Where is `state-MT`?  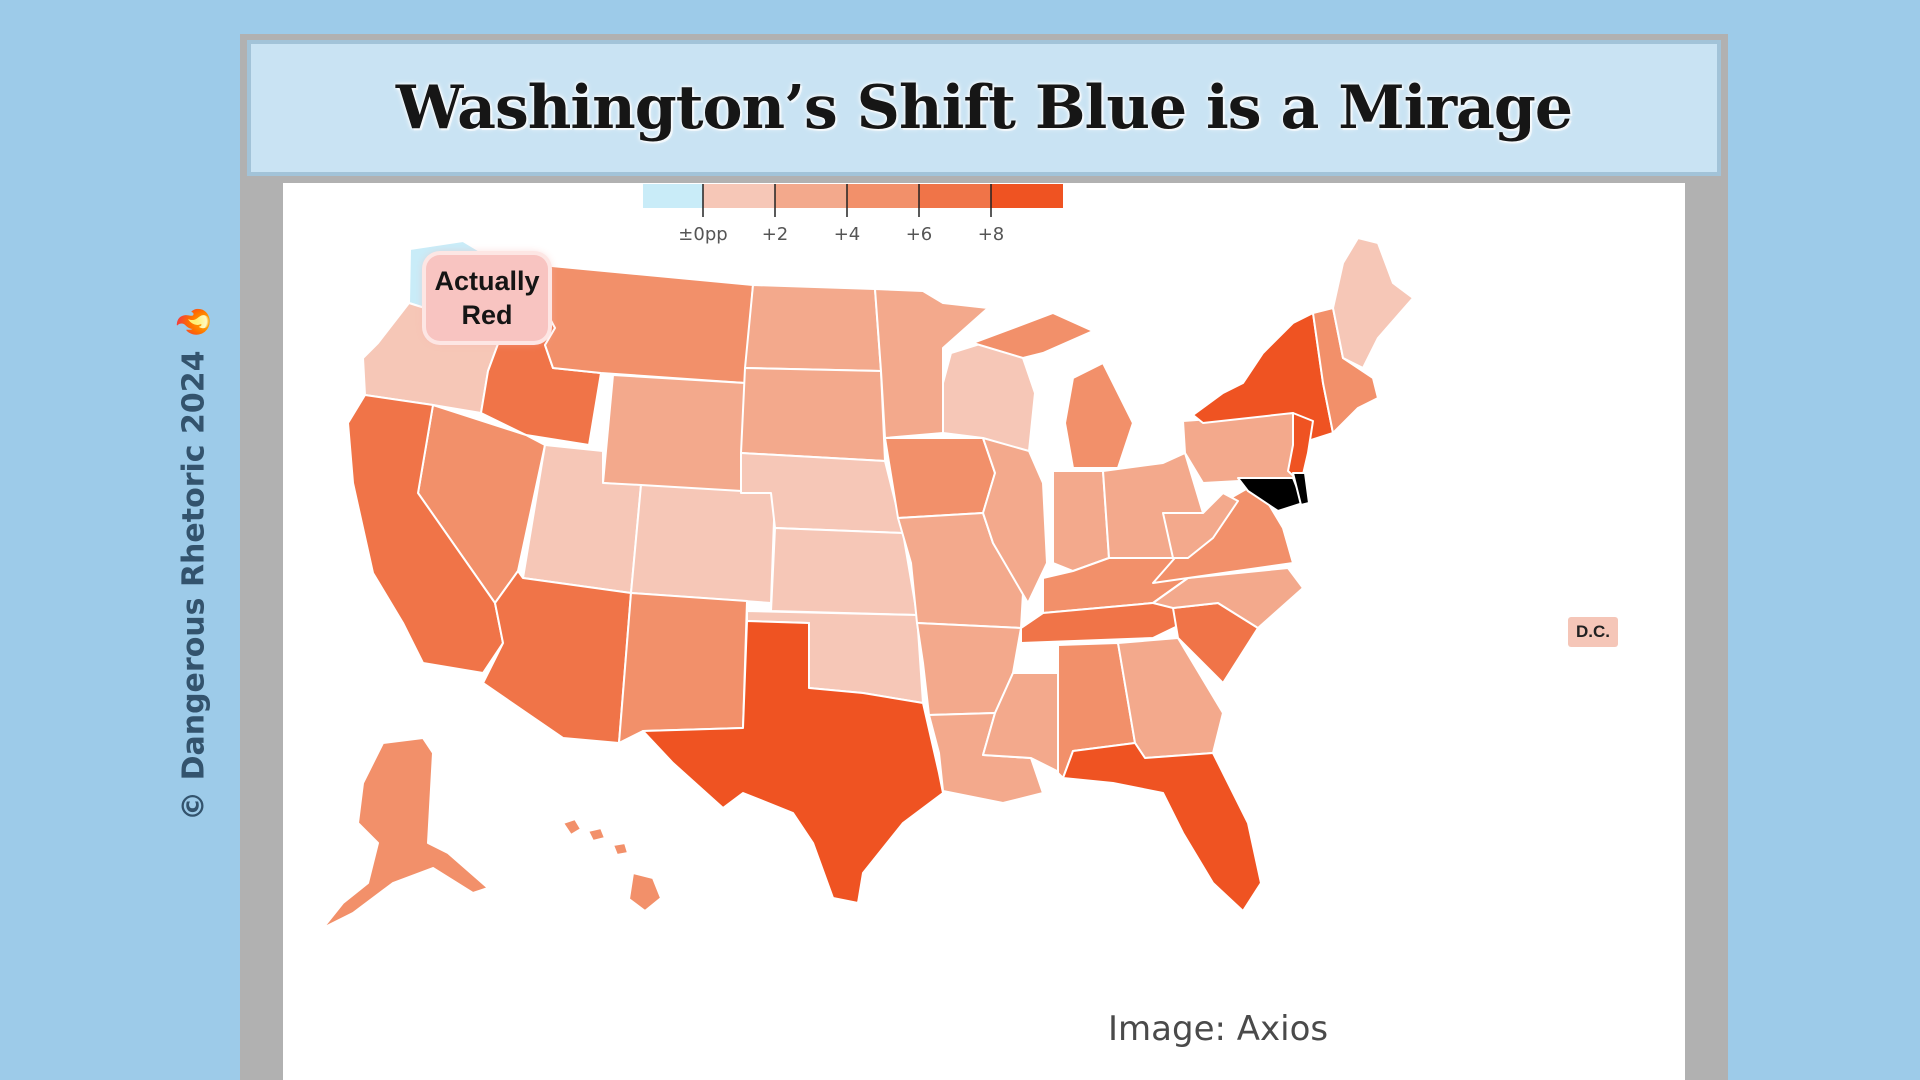
state-MT is located at coordinates (646, 324).